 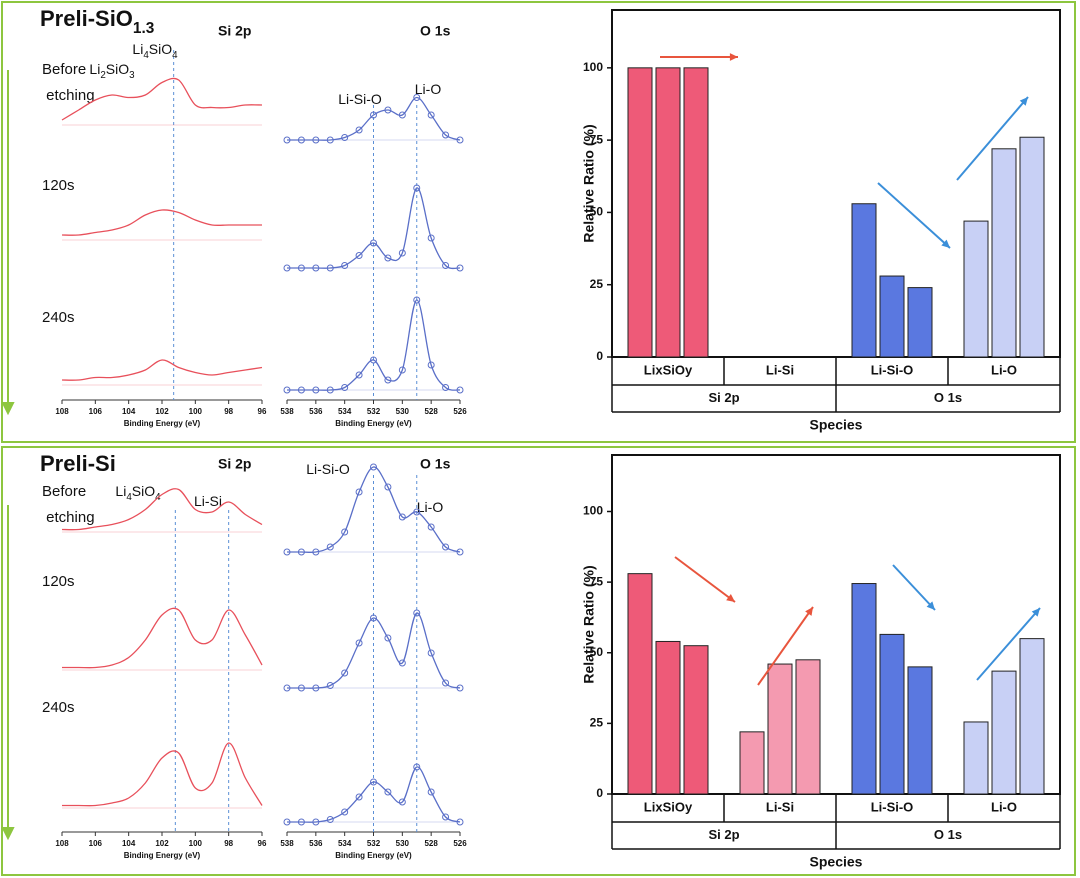 I want to click on peak-label: Li-O, so click(x=430, y=507).